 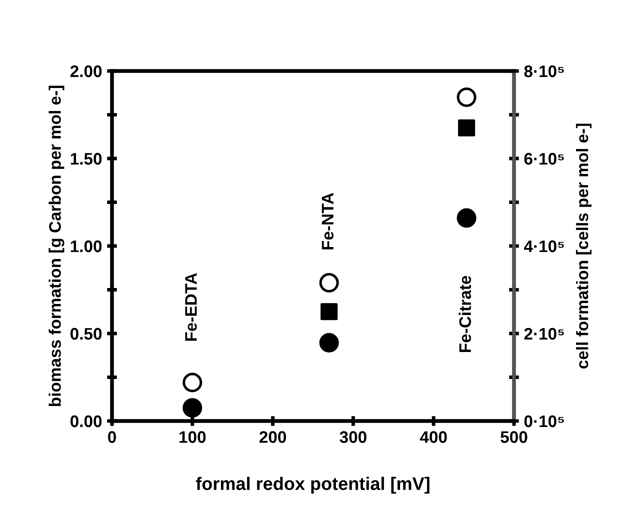 I want to click on y-axis-title: biomass formation [g Carbon per mol e-], so click(x=56, y=246).